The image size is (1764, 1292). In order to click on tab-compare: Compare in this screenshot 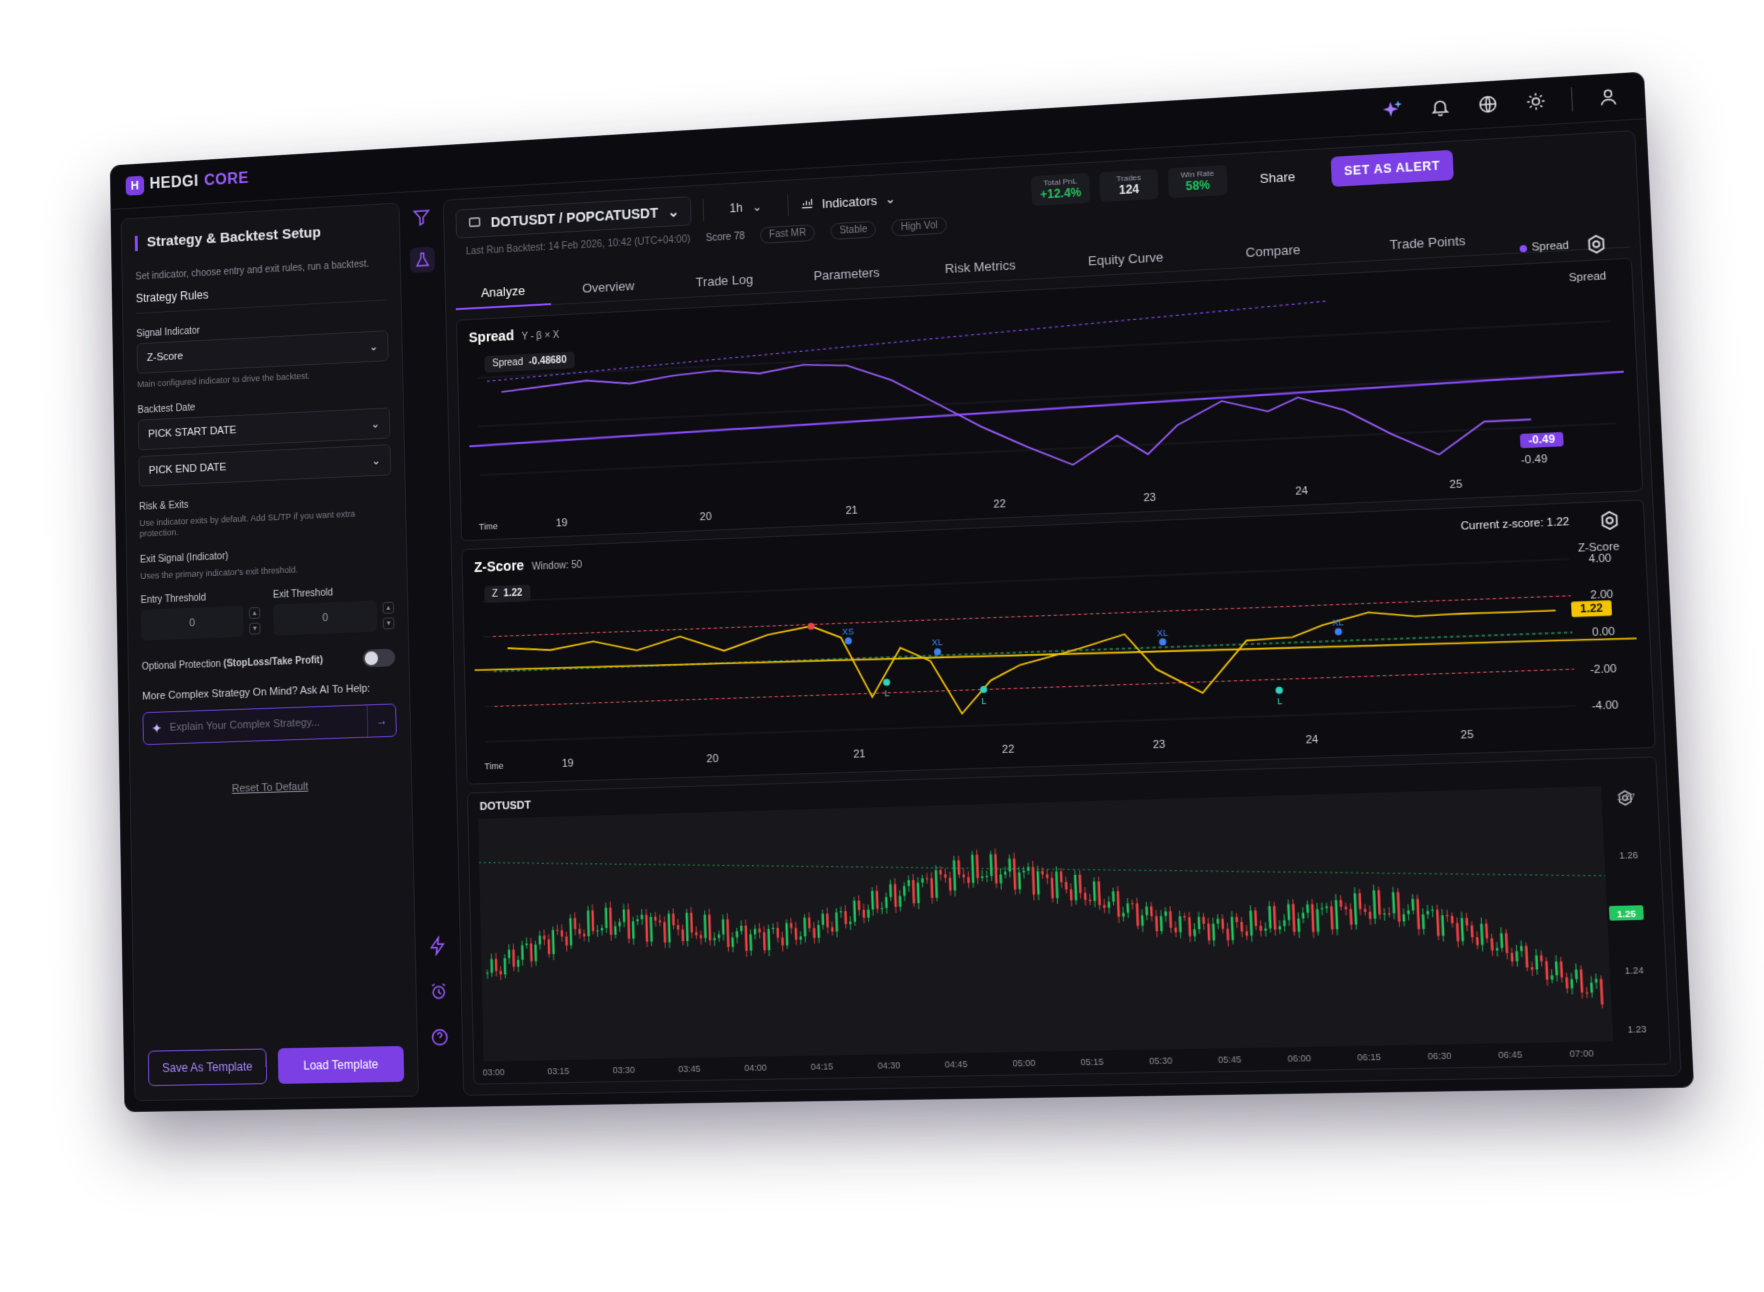, I will do `click(1273, 250)`.